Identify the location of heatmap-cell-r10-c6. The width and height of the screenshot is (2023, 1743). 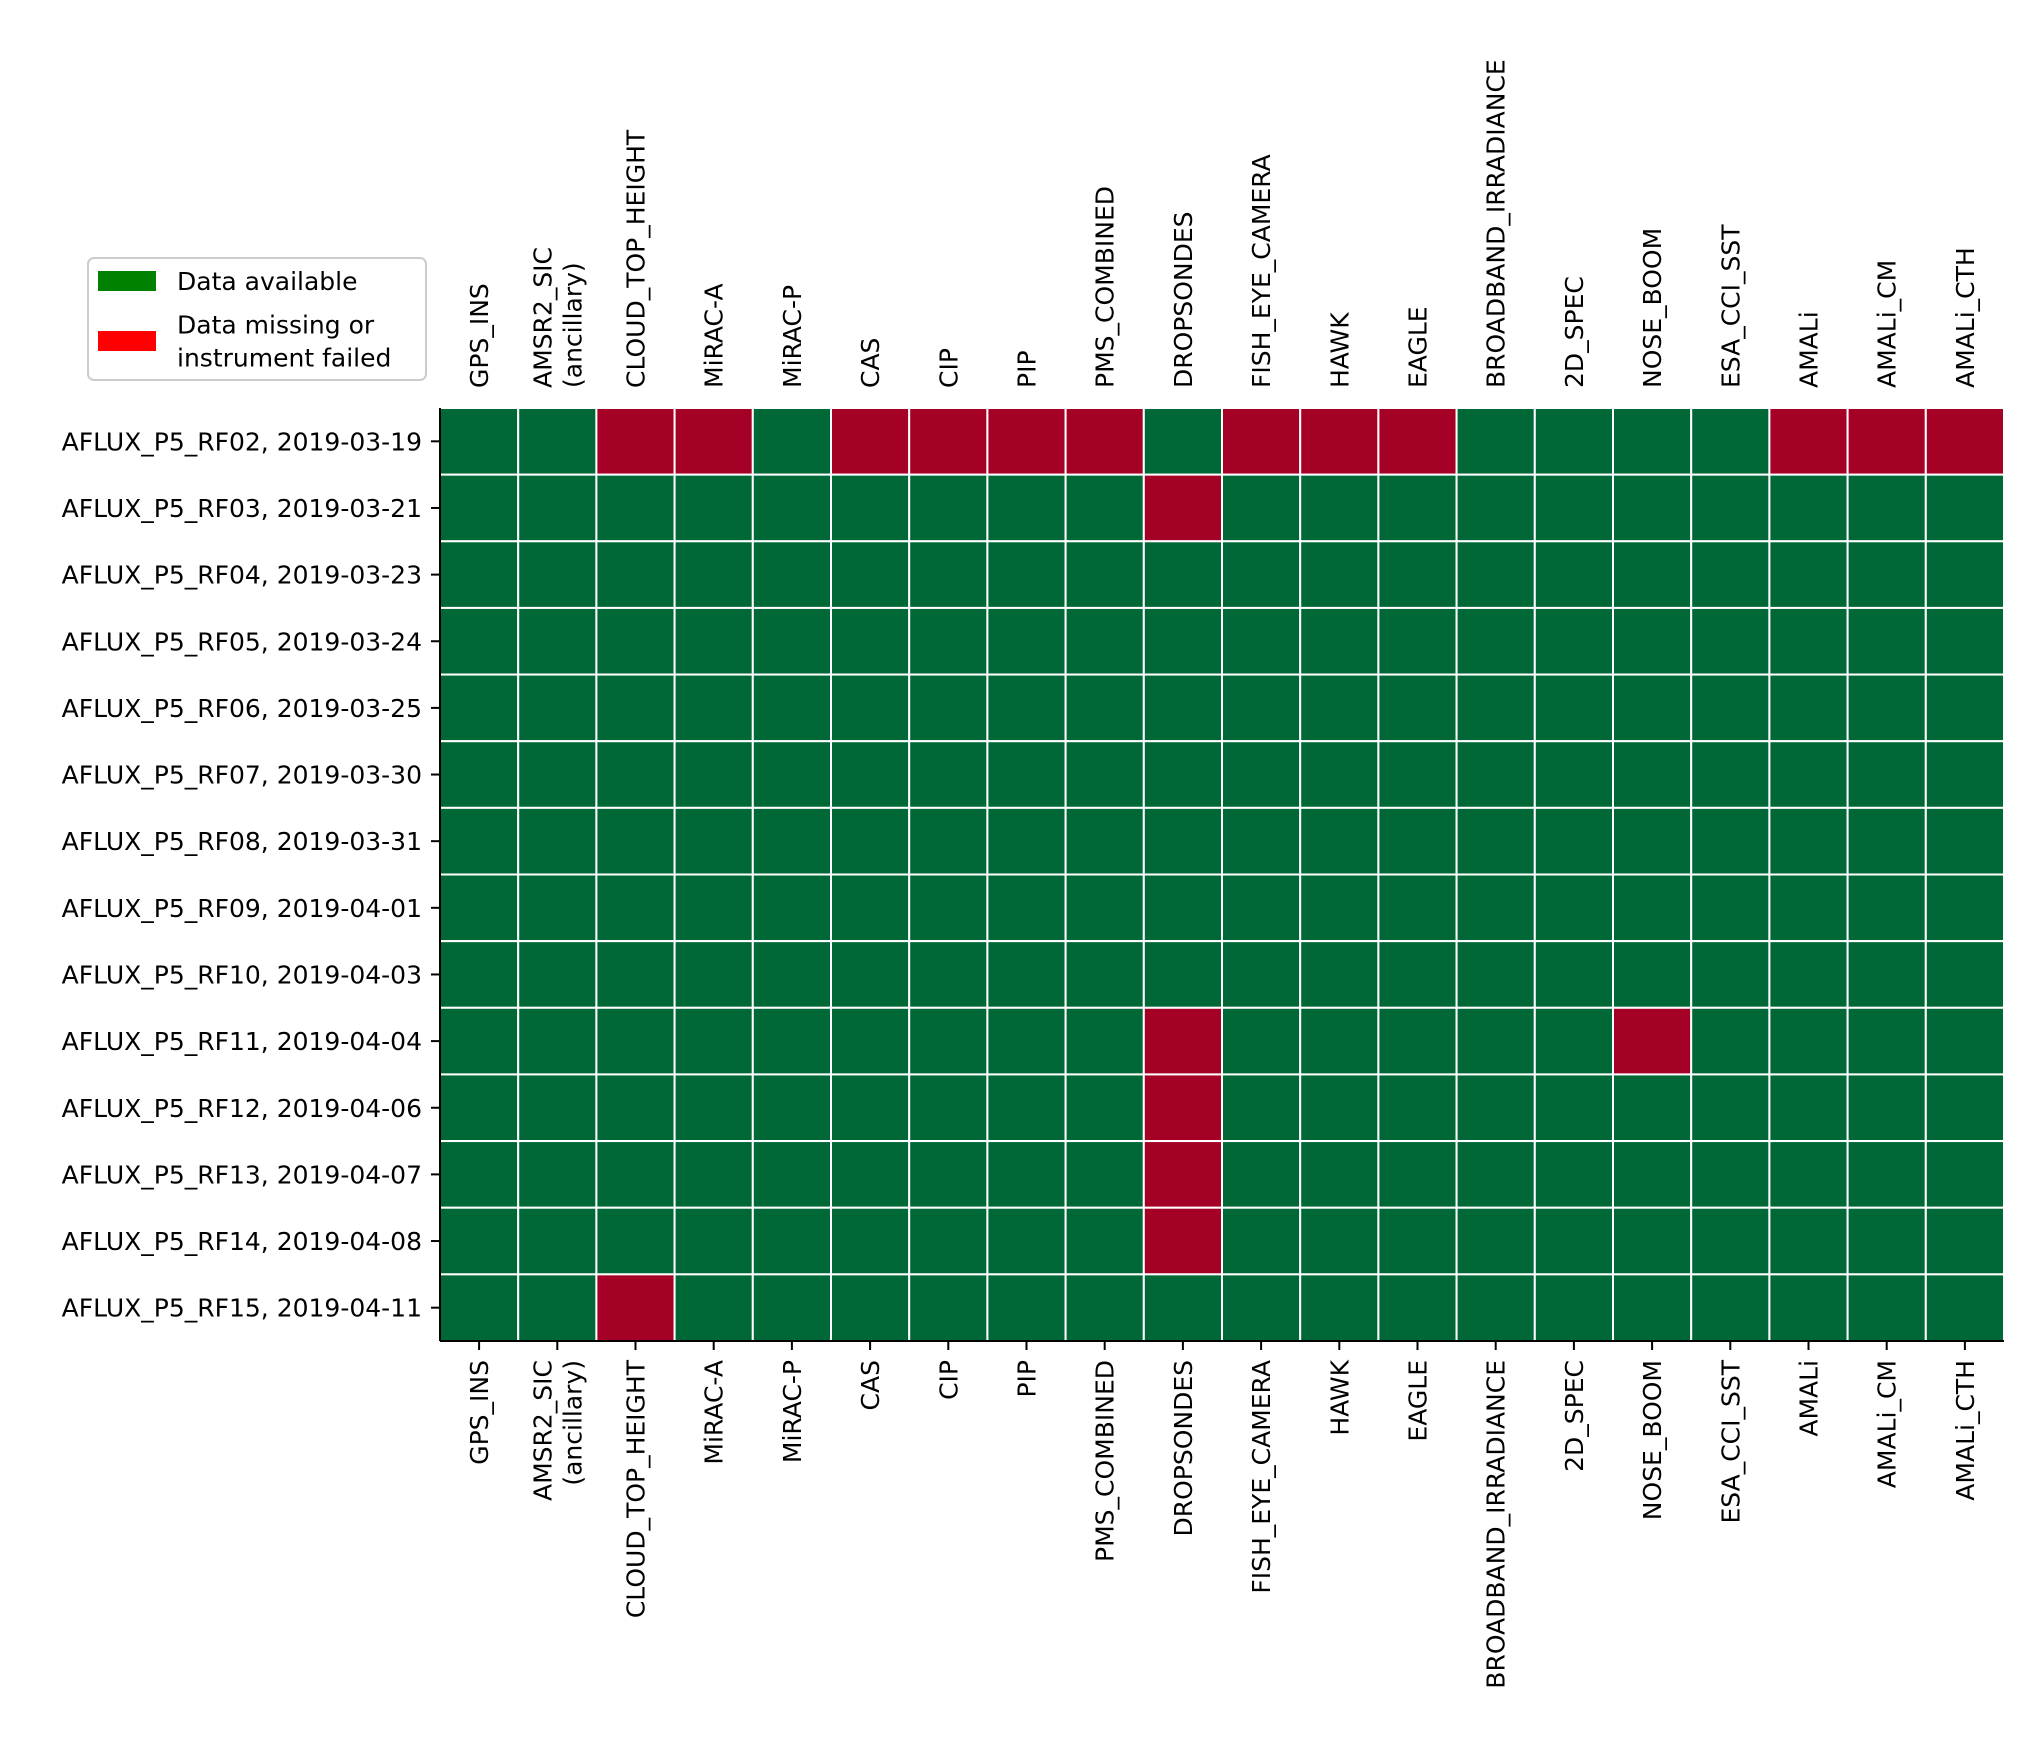
(948, 1108).